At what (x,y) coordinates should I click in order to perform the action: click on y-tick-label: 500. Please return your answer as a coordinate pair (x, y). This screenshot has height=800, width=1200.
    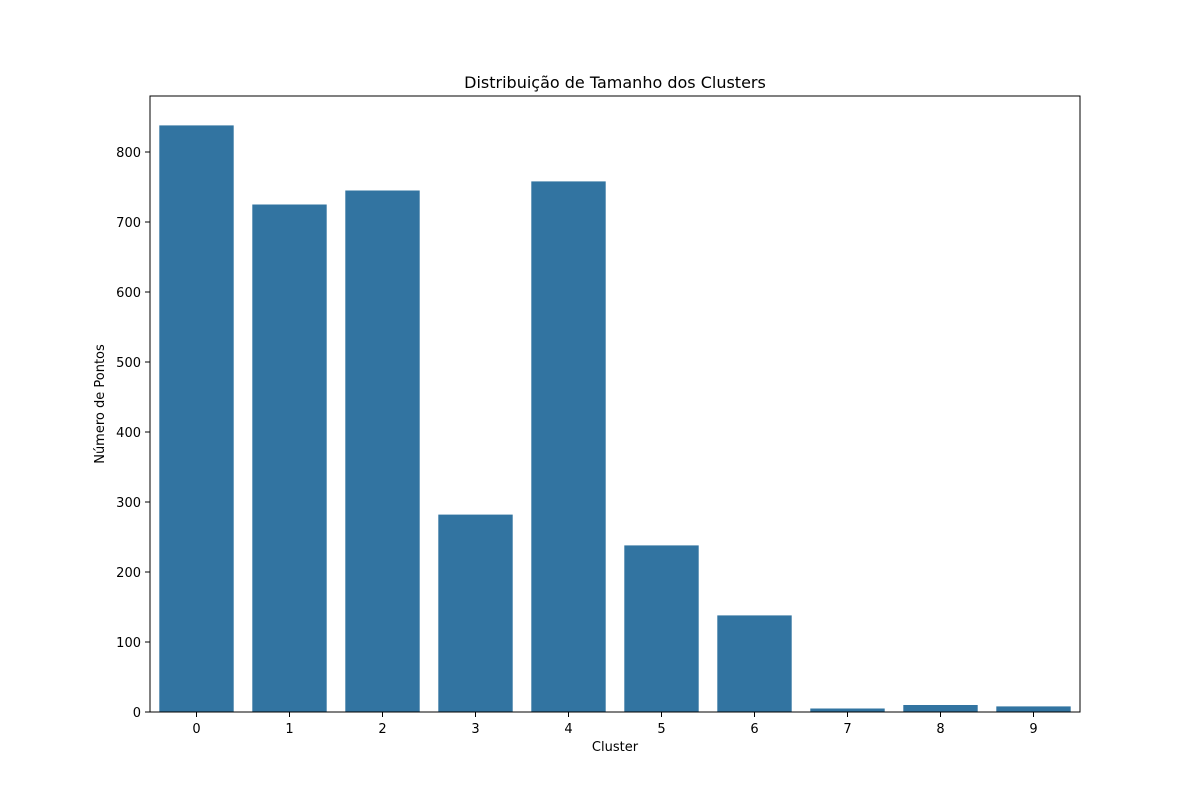
    Looking at the image, I should click on (128, 363).